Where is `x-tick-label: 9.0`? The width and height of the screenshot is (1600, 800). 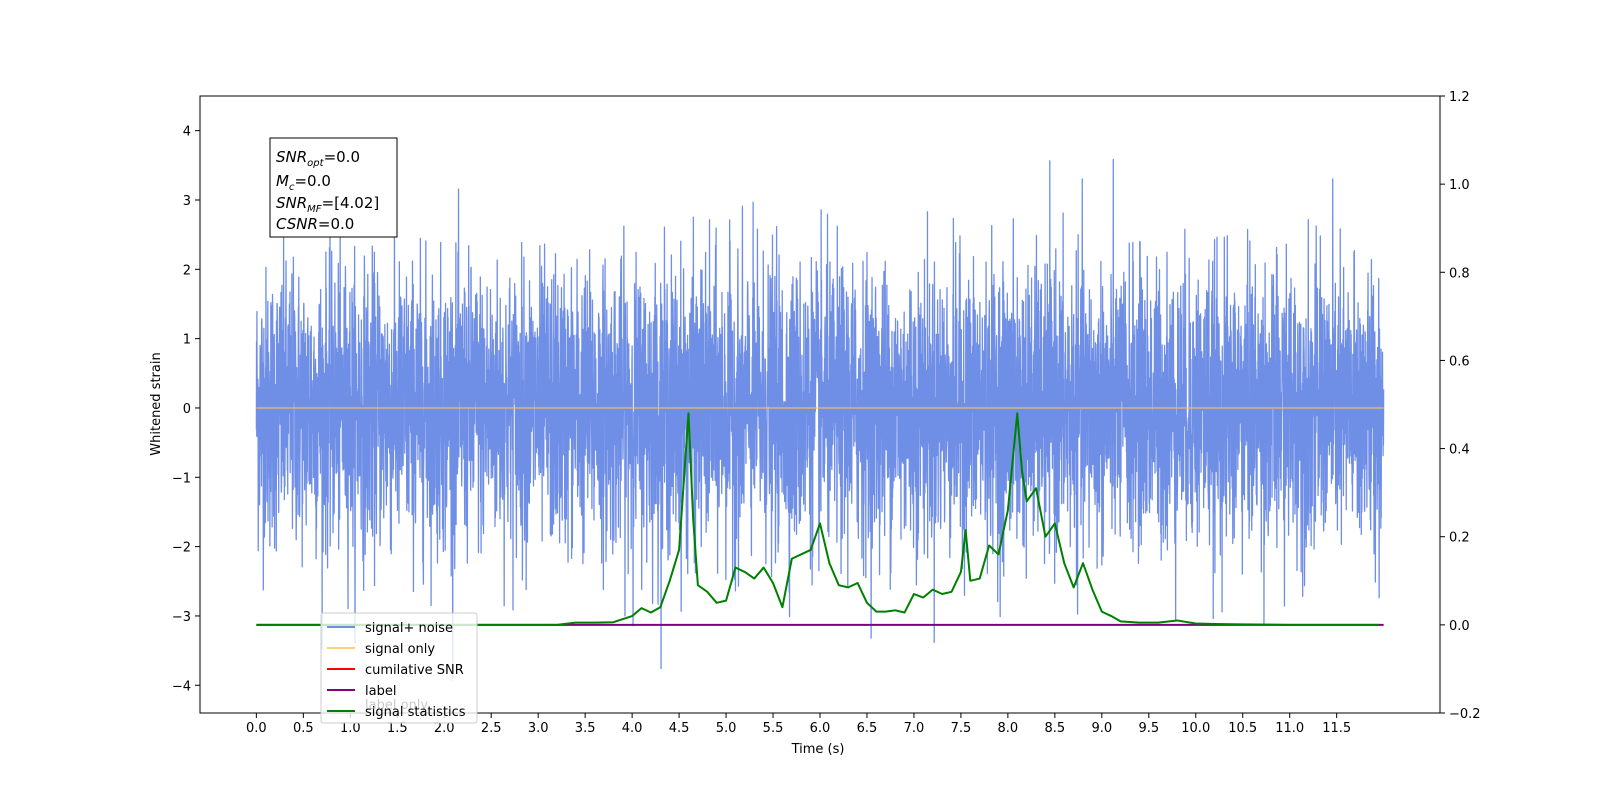 x-tick-label: 9.0 is located at coordinates (1101, 728).